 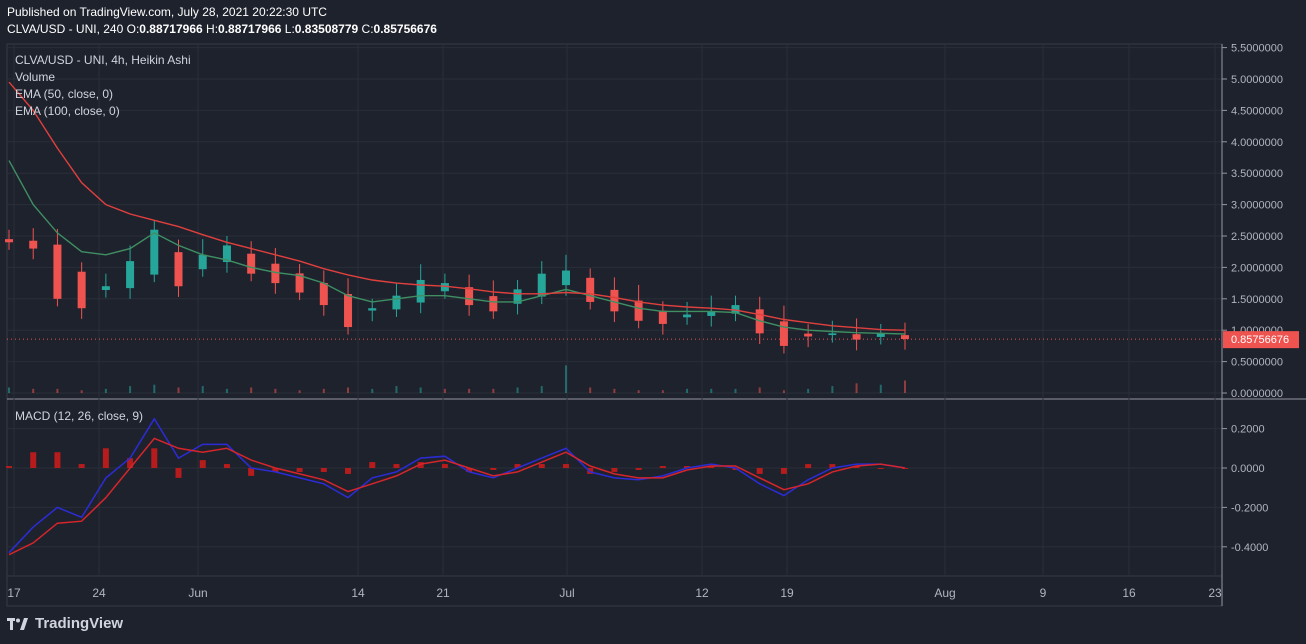 What do you see at coordinates (405, 29) in the screenshot?
I see `ohlc-close-value: 0.85756676` at bounding box center [405, 29].